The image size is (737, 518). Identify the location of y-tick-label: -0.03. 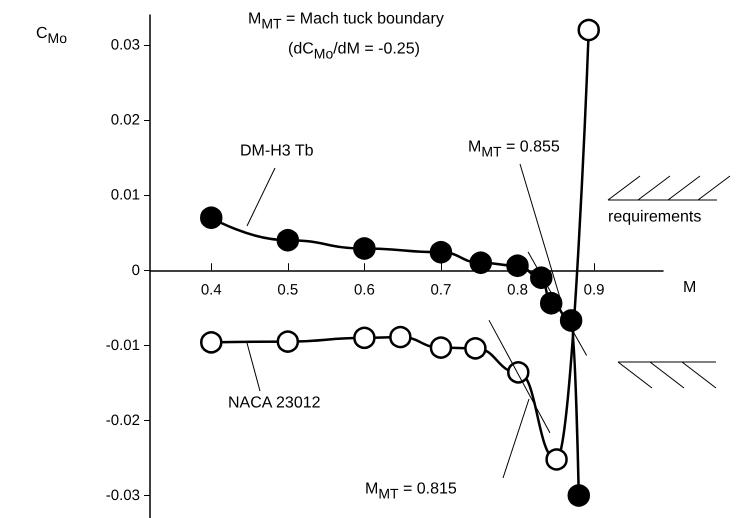
(123, 495).